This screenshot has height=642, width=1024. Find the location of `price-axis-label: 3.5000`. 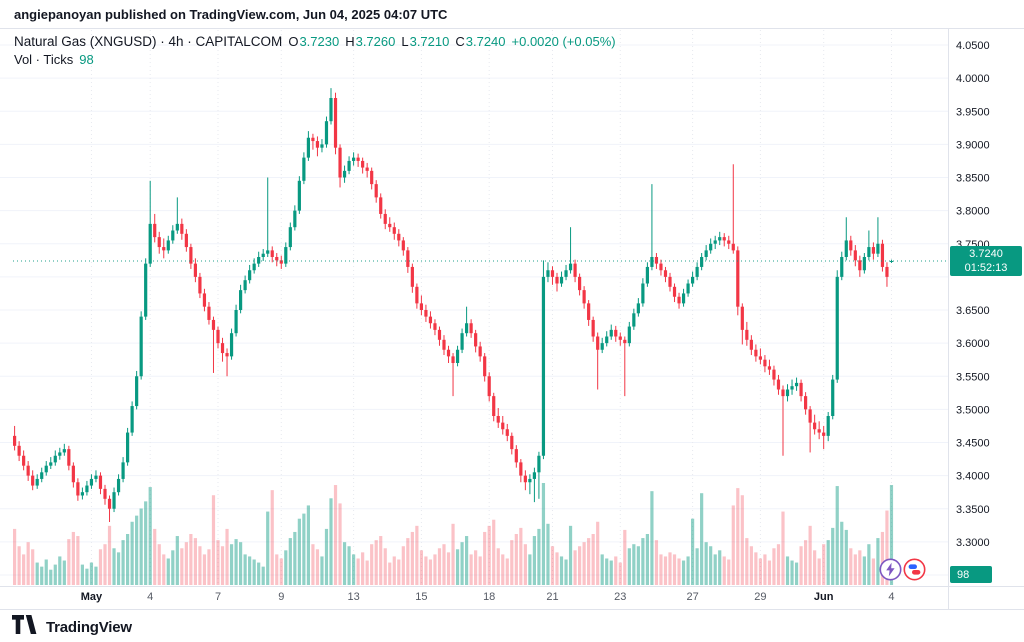

price-axis-label: 3.5000 is located at coordinates (973, 410).